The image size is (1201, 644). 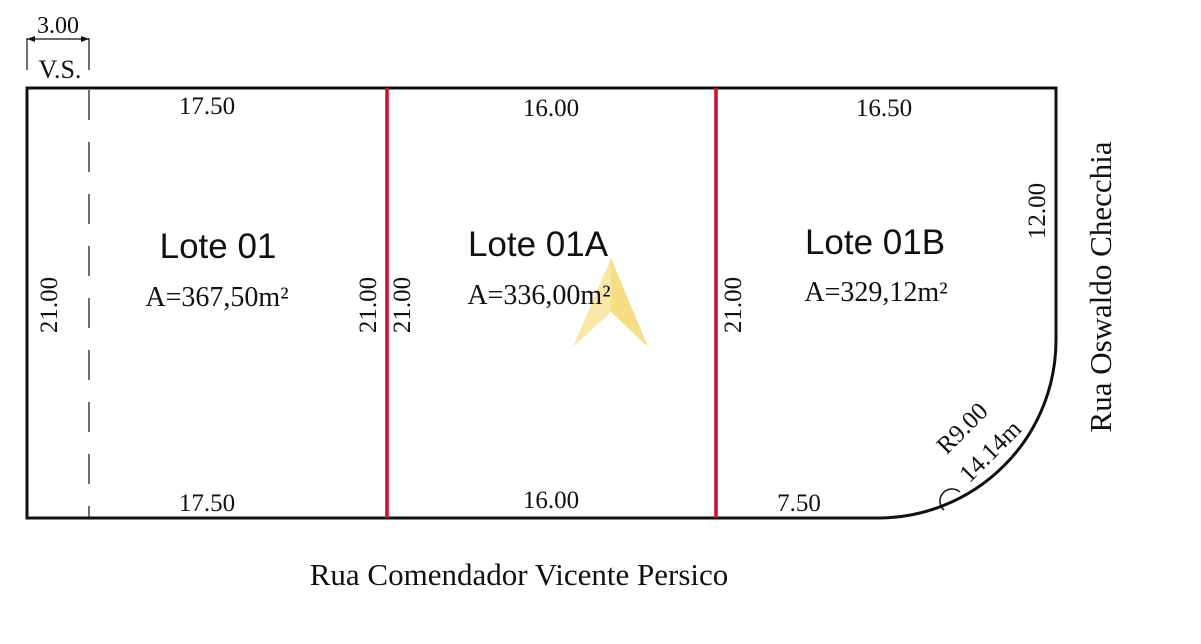 What do you see at coordinates (207, 503) in the screenshot?
I see `lot-back-dimension: 17.50` at bounding box center [207, 503].